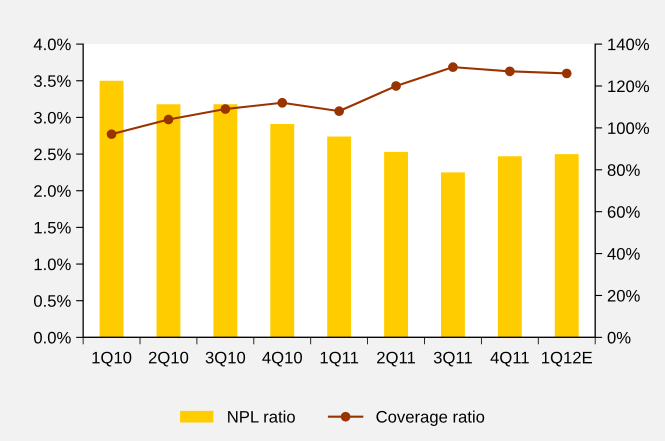  I want to click on y-tick-label: 1.5%, so click(52, 228).